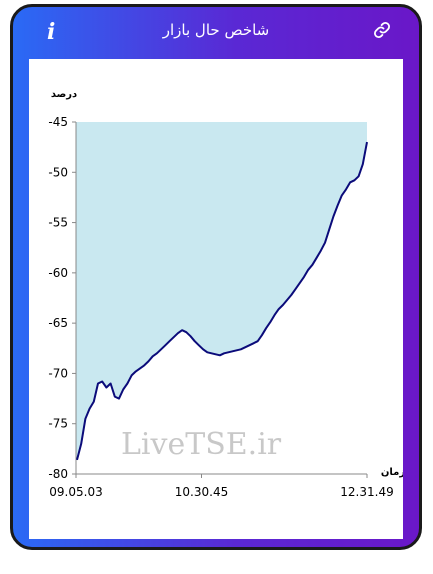 Image resolution: width=433 pixels, height=574 pixels. I want to click on y-tick-label: -50, so click(58, 172).